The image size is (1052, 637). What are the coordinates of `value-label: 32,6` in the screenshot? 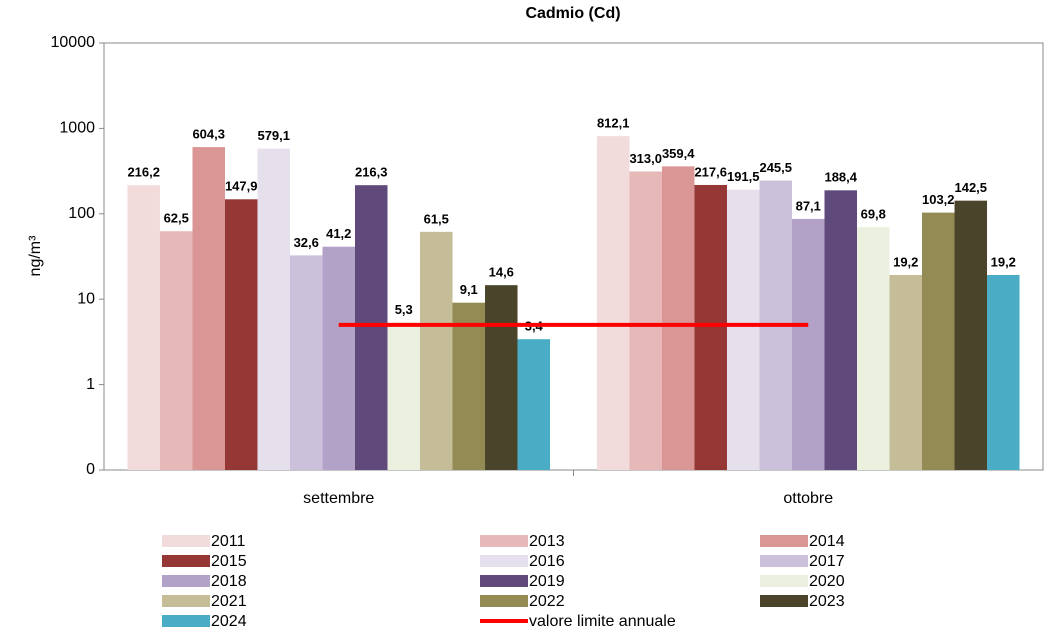 It's located at (306, 242).